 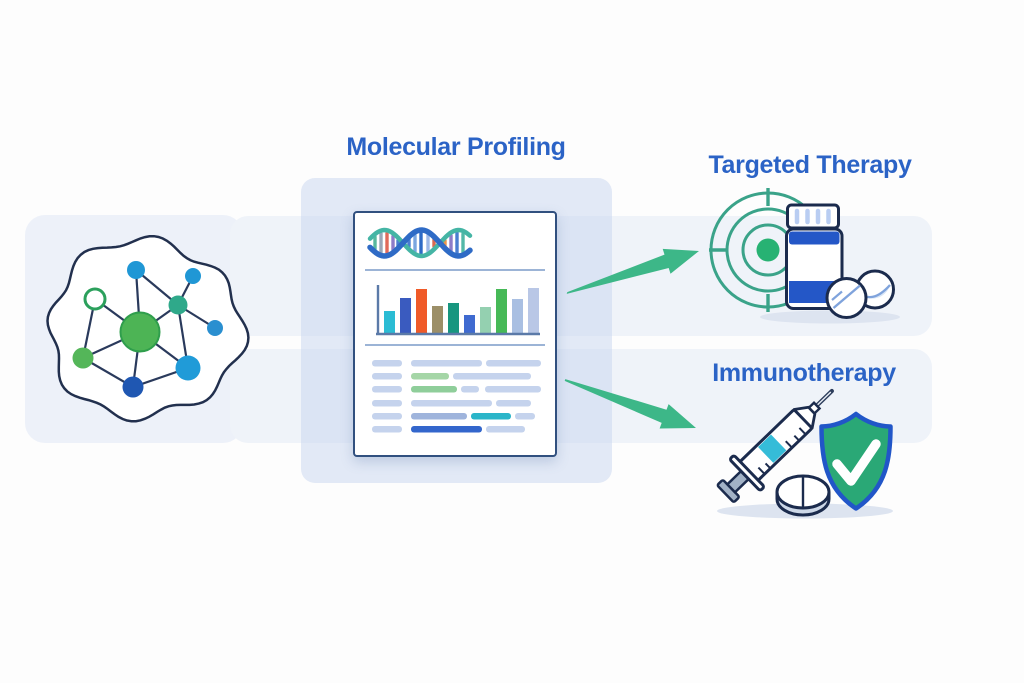 I want to click on bottle-cap, so click(x=813, y=216).